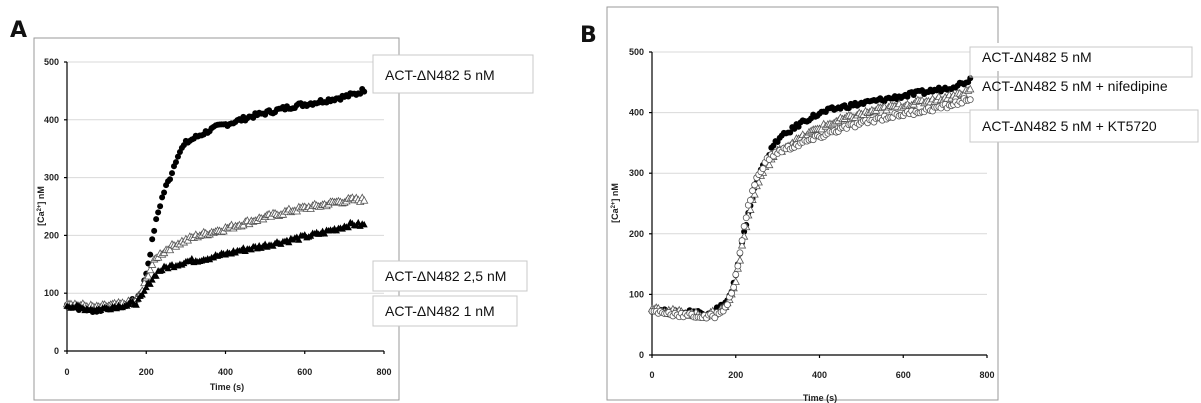 The image size is (1201, 403). Describe the element at coordinates (636, 113) in the screenshot. I see `panel-b-y-tick-label: 400` at that location.